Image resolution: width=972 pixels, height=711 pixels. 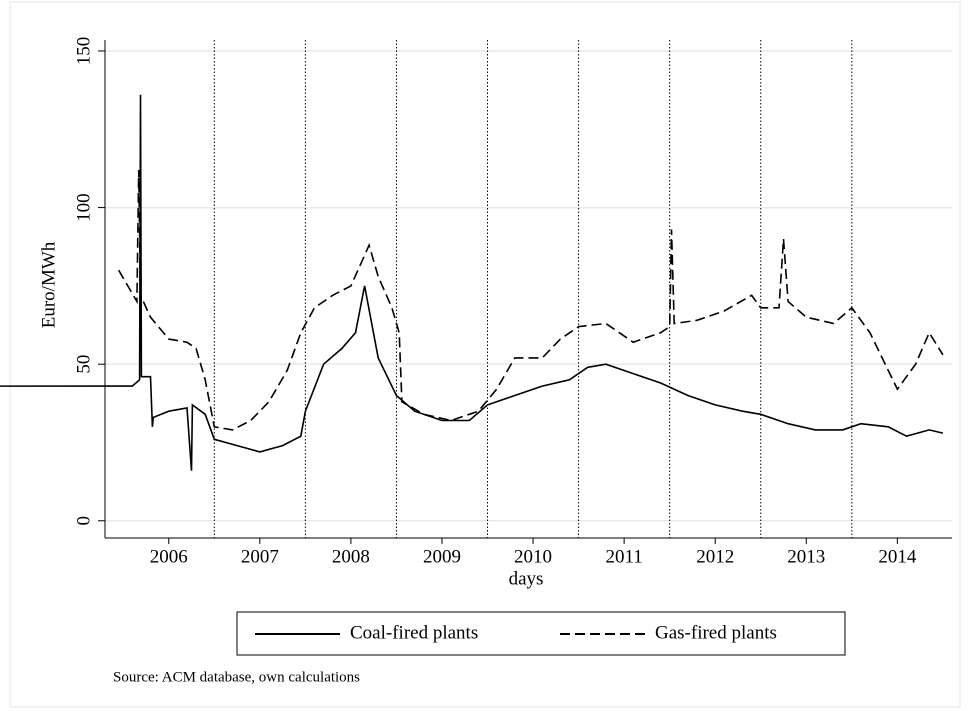 What do you see at coordinates (533, 556) in the screenshot?
I see `x-tick-label: 2010` at bounding box center [533, 556].